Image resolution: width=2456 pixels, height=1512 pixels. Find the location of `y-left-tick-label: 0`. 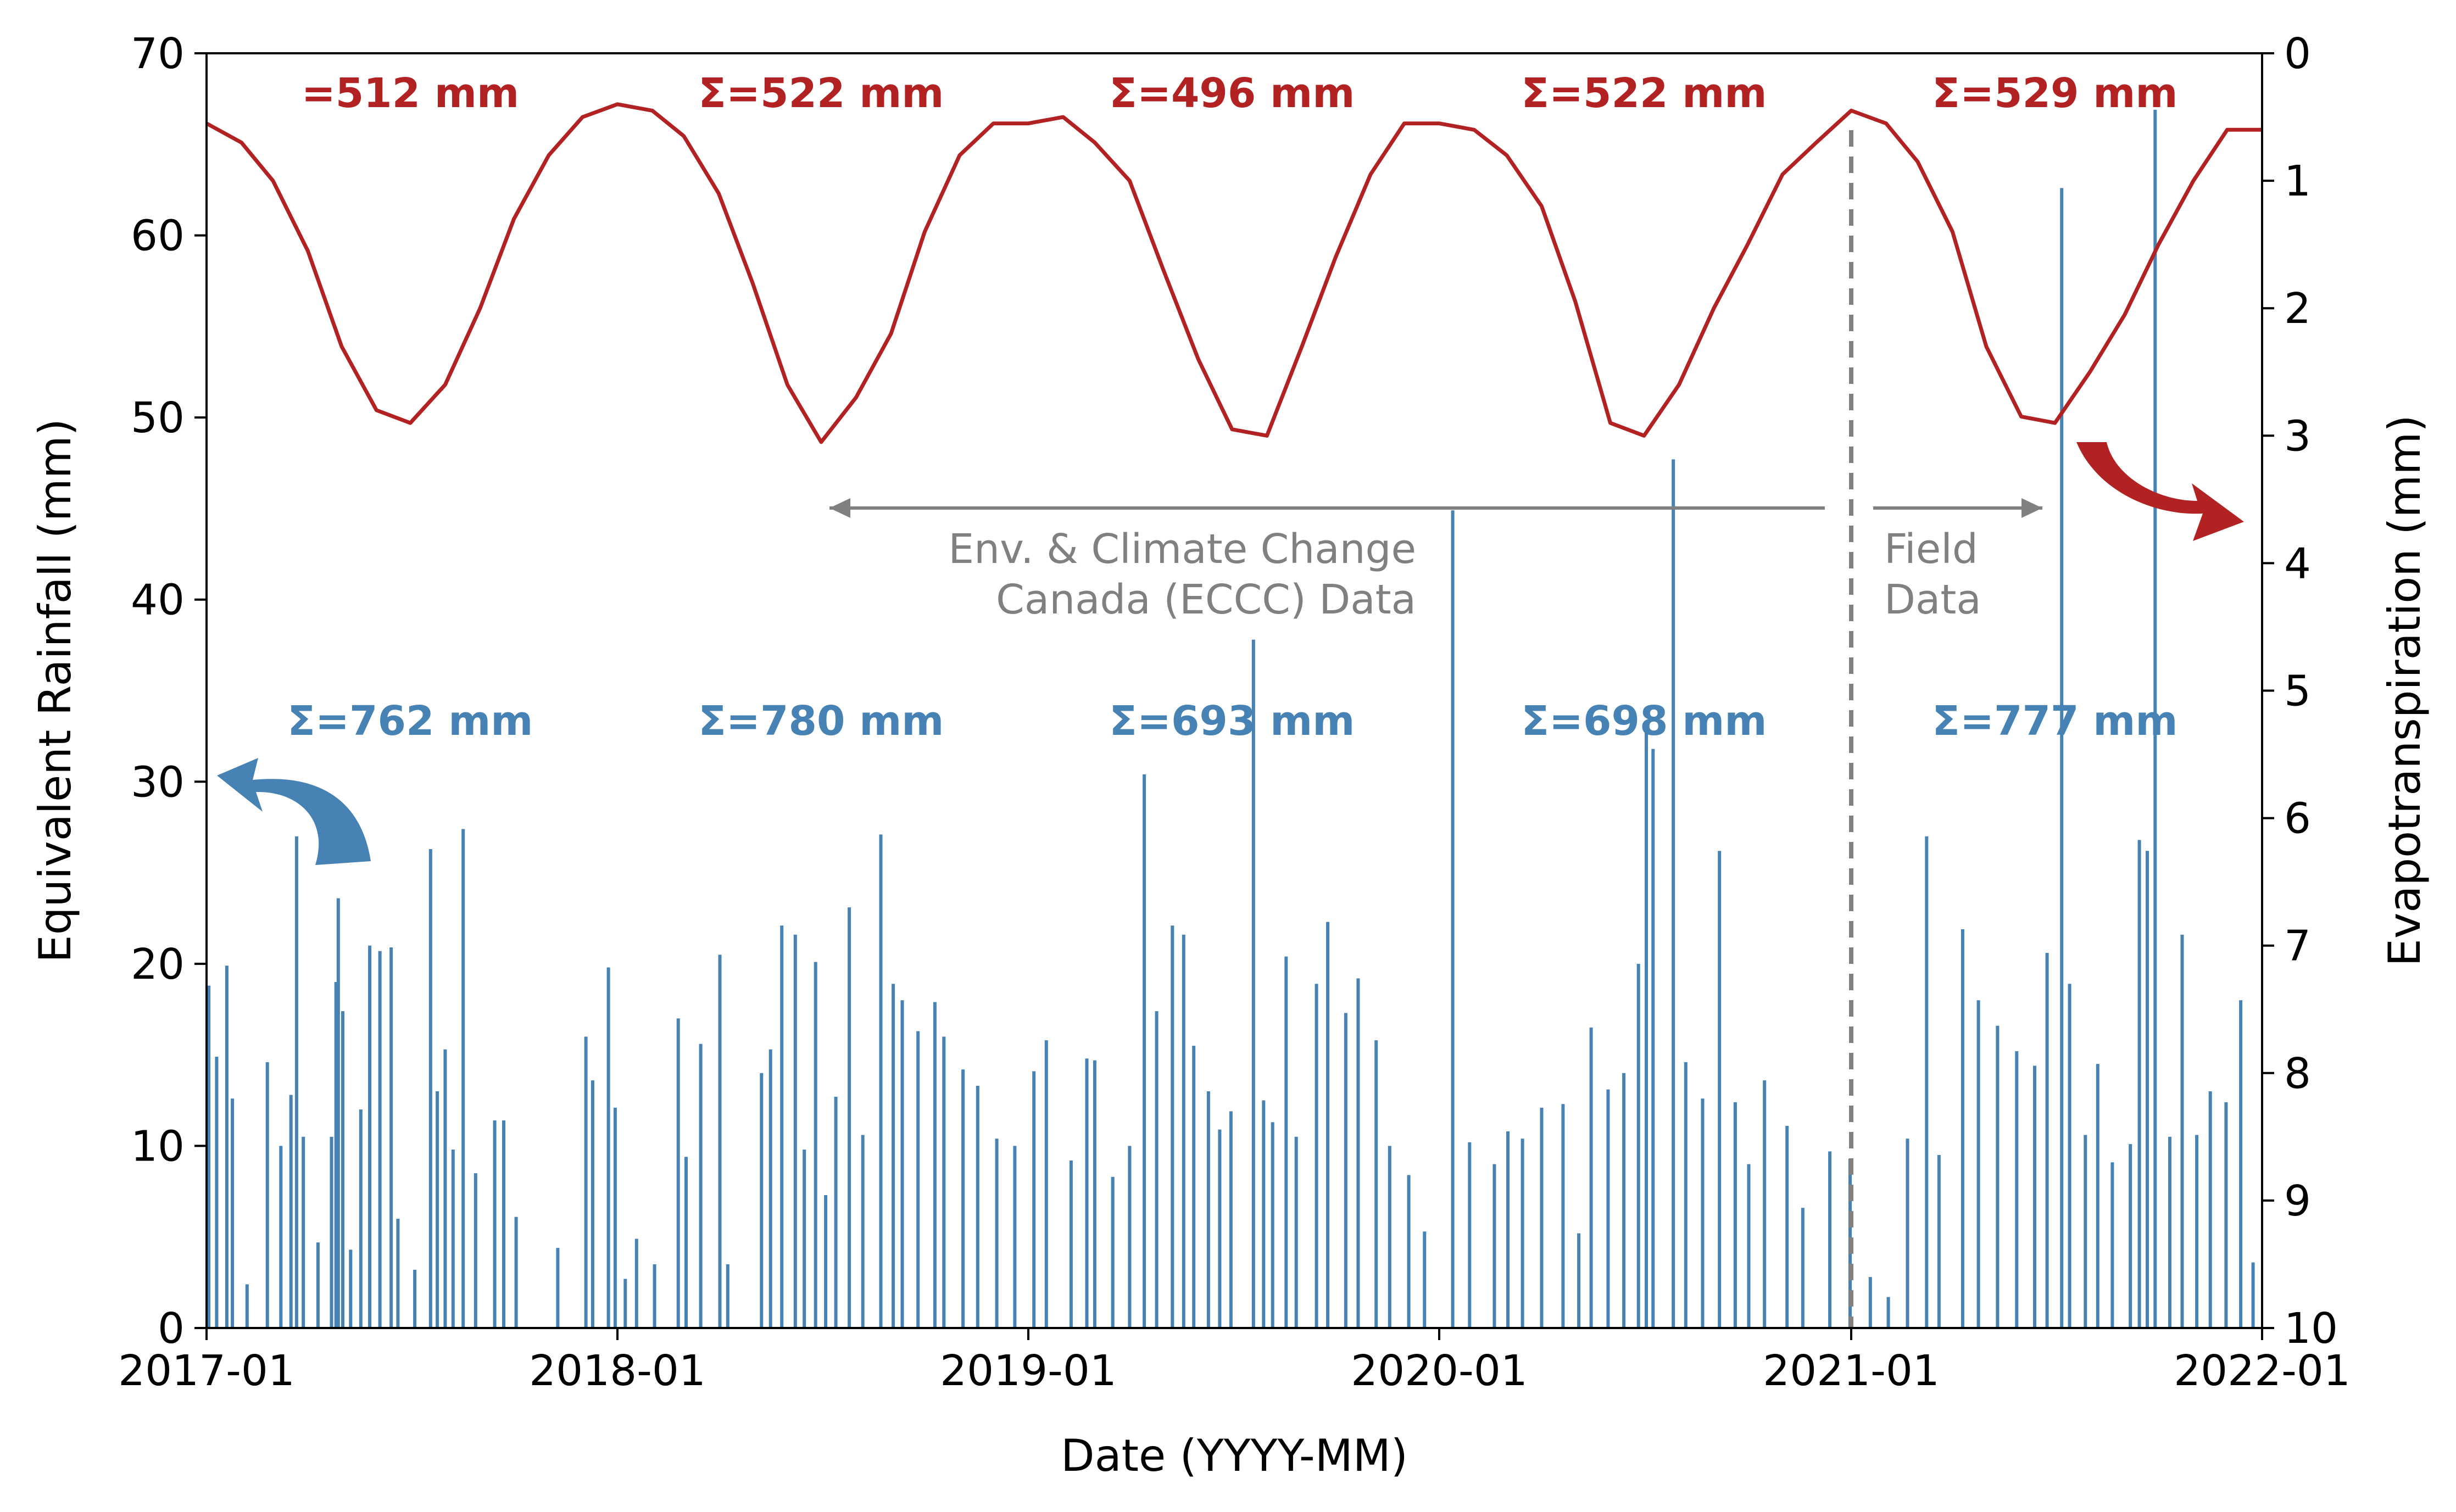

y-left-tick-label: 0 is located at coordinates (171, 1328).